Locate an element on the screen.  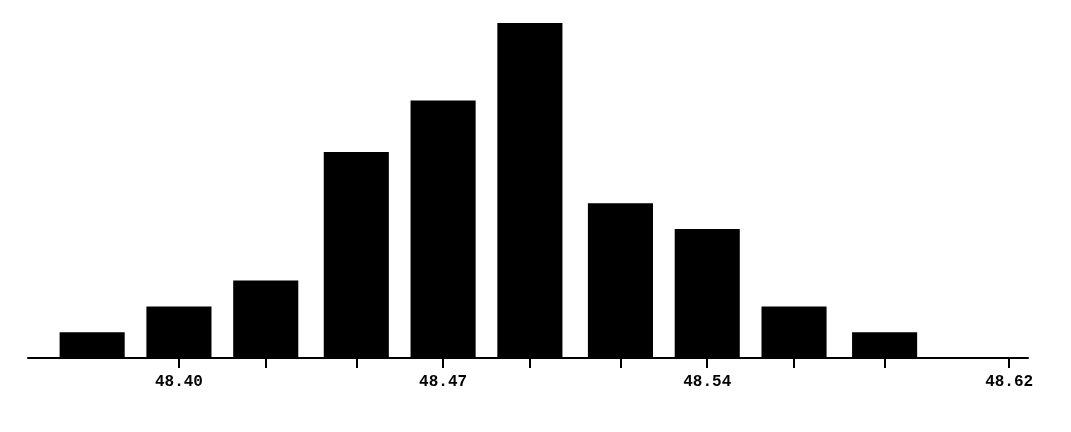
x-tick-label: 48.47 is located at coordinates (443, 382).